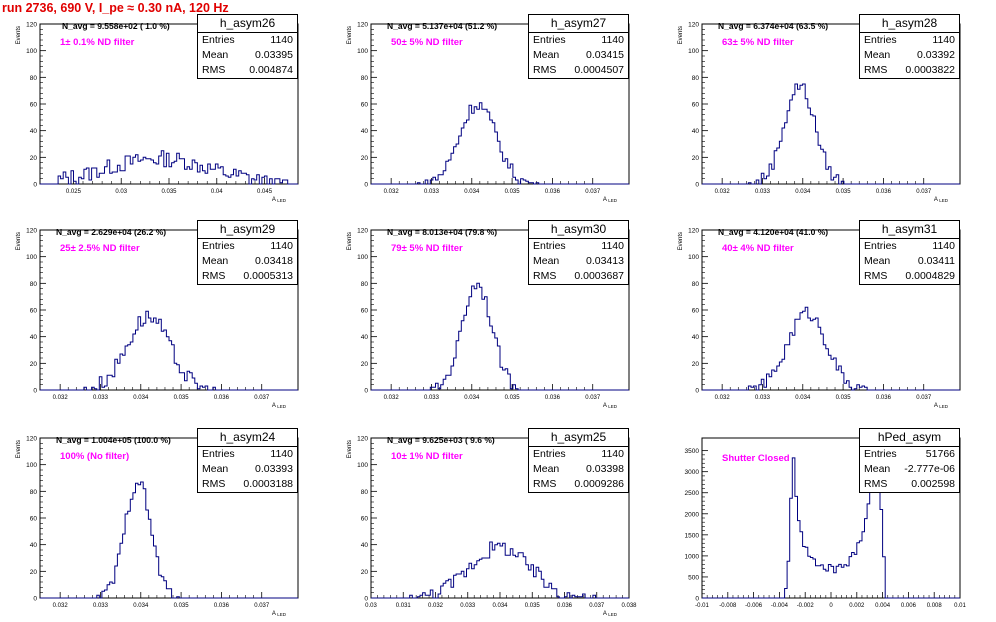 The width and height of the screenshot is (996, 622). I want to click on histogram-name: h_asym27, so click(578, 24).